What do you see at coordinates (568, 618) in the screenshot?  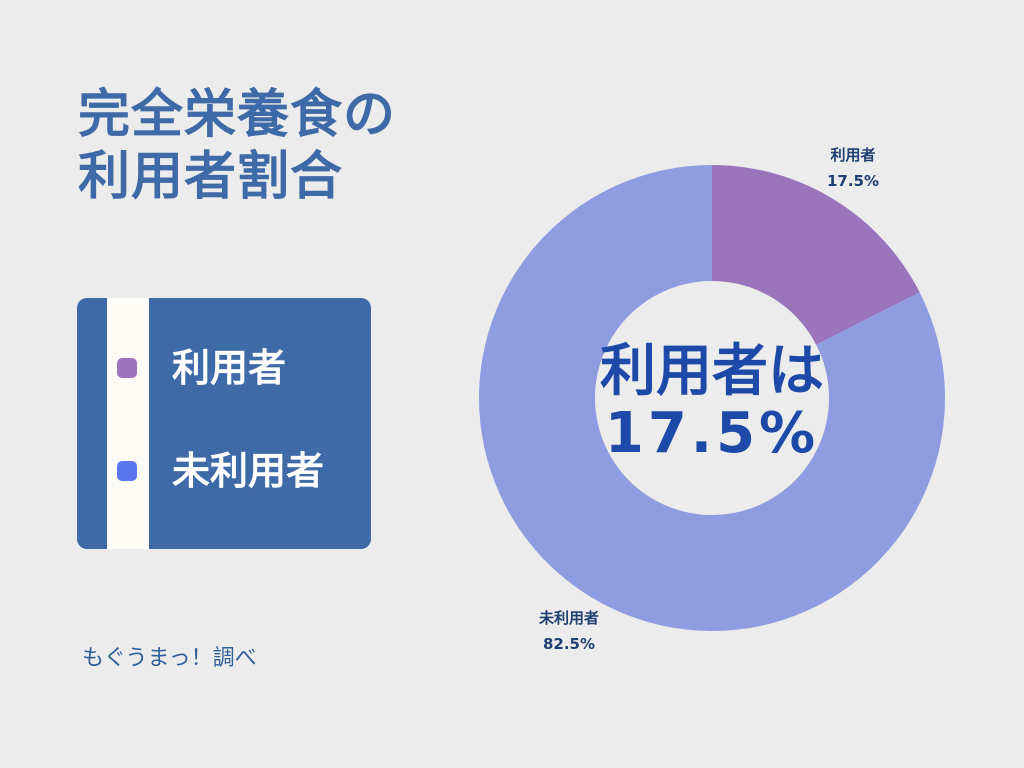 I see `data-label-non-users-name: 未利用者` at bounding box center [568, 618].